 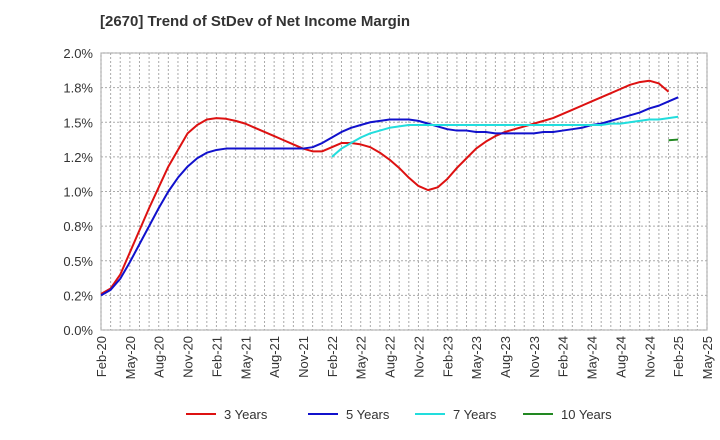 I want to click on x-tick-label: Nov-20, so click(x=188, y=357).